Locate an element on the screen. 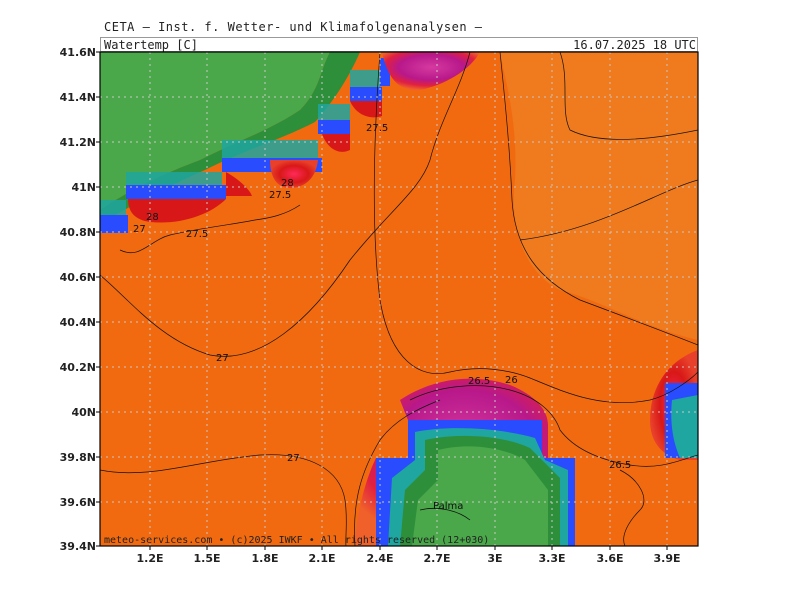  lat-label: 41.4N is located at coordinates (78, 97).